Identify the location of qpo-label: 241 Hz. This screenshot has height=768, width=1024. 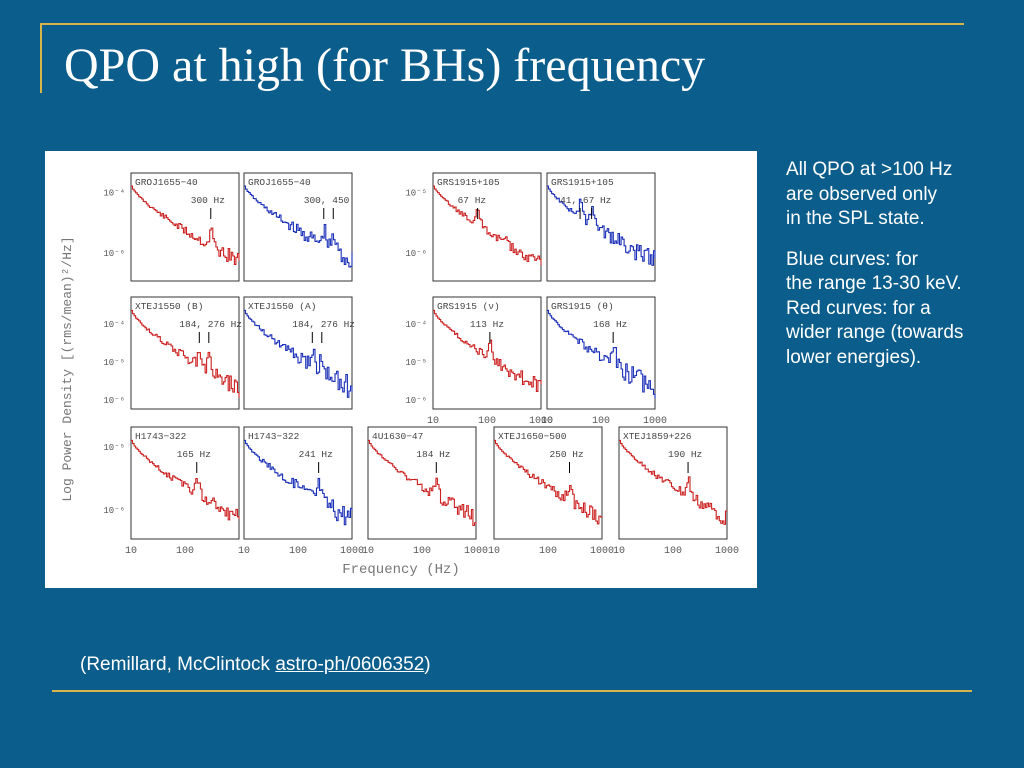
(316, 454).